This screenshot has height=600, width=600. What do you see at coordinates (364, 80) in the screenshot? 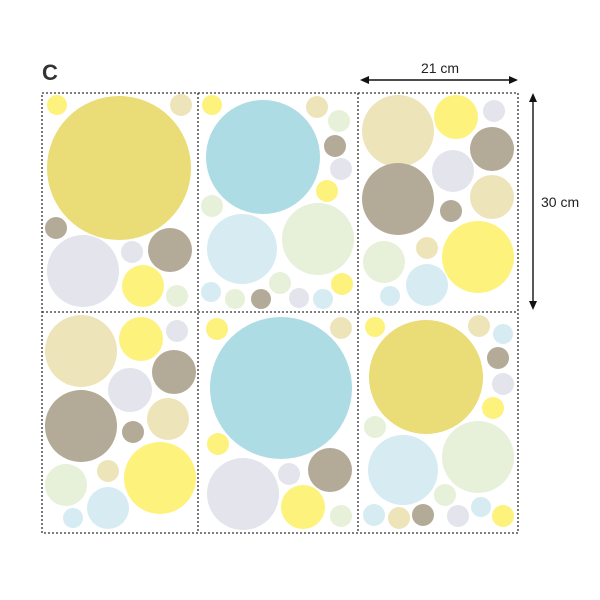
I see `arrow-left-icon` at bounding box center [364, 80].